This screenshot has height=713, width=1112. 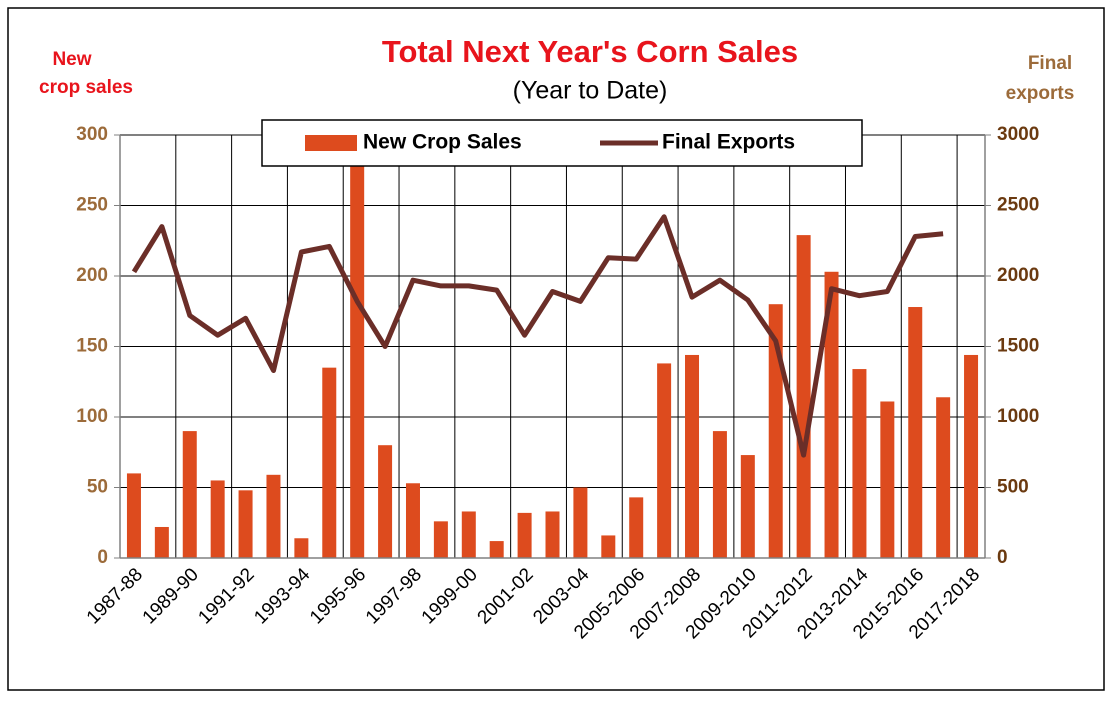 What do you see at coordinates (1050, 63) in the screenshot?
I see `y2-axis-label: Final` at bounding box center [1050, 63].